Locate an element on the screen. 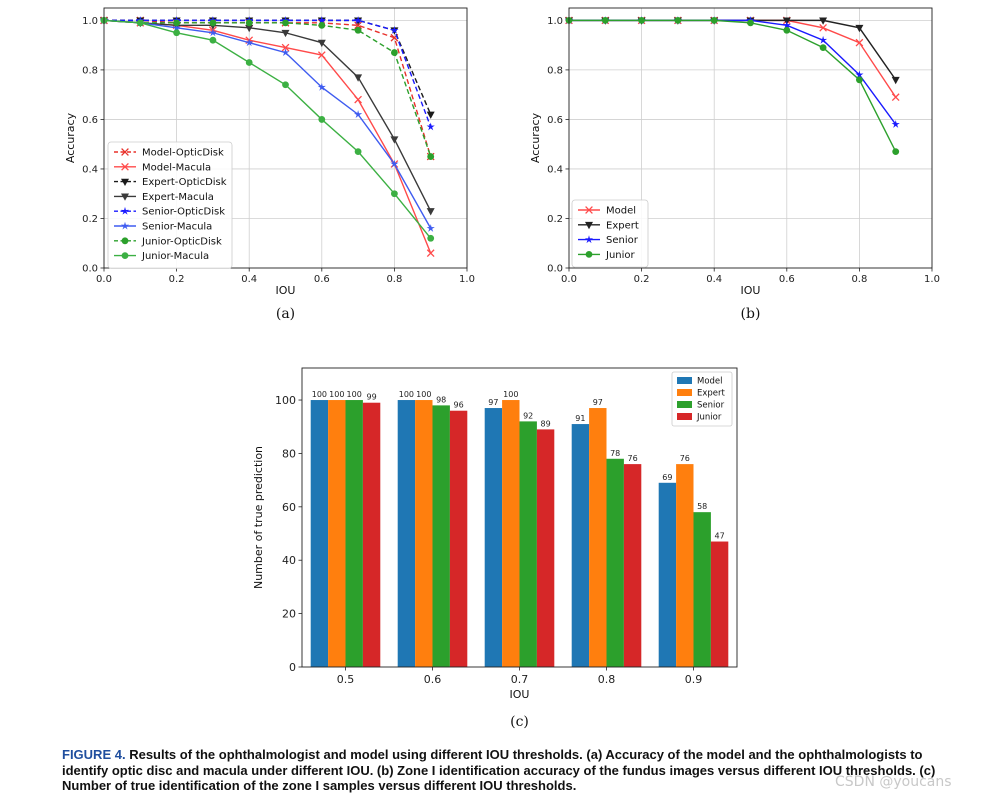 This screenshot has height=800, width=990. y-tick-label: 40 is located at coordinates (289, 560).